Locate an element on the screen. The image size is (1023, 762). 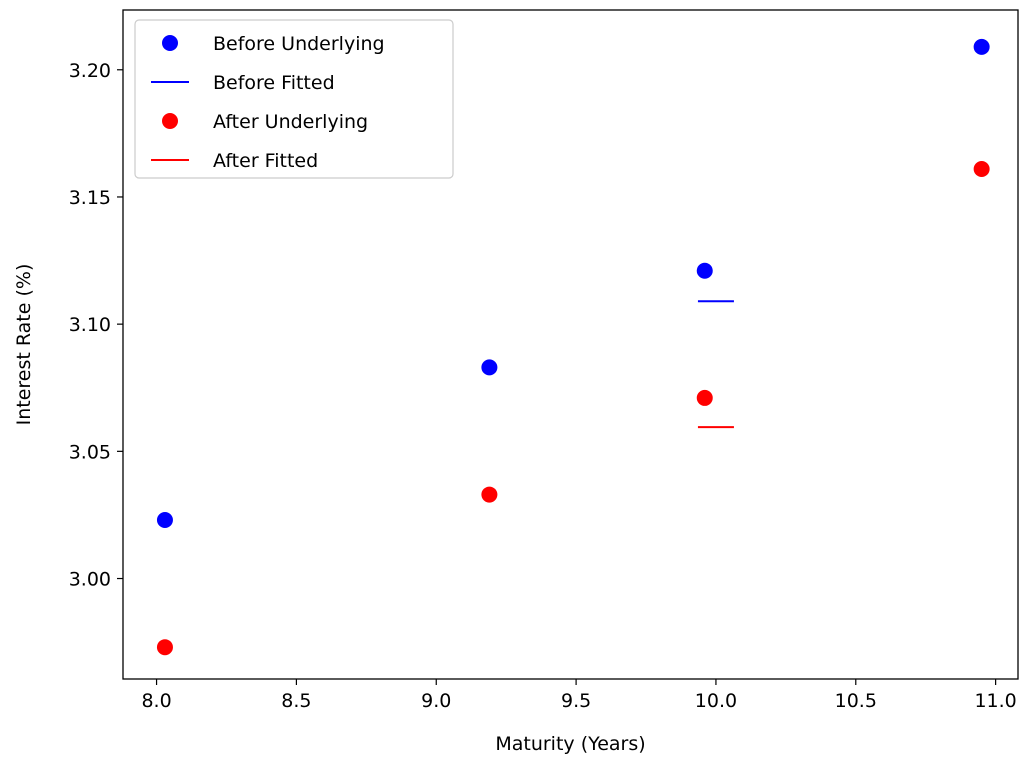
x-tick-label: 10.5 is located at coordinates (856, 701).